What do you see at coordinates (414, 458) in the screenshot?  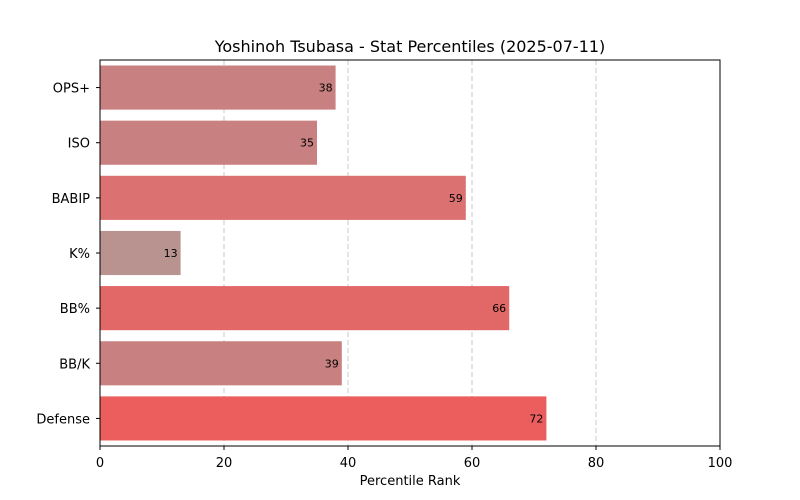 I see `x-axis: 0 20 40 60 80 100` at bounding box center [414, 458].